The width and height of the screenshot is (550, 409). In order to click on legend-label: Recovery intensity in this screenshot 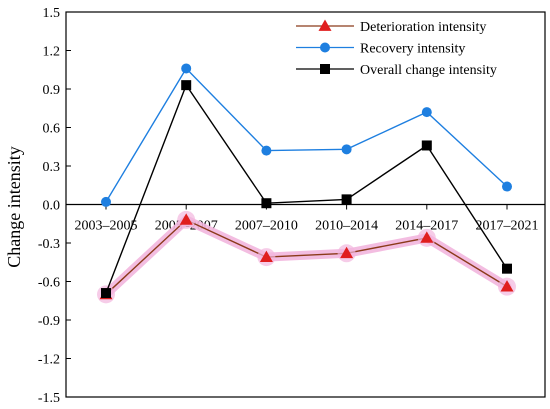, I will do `click(412, 49)`.